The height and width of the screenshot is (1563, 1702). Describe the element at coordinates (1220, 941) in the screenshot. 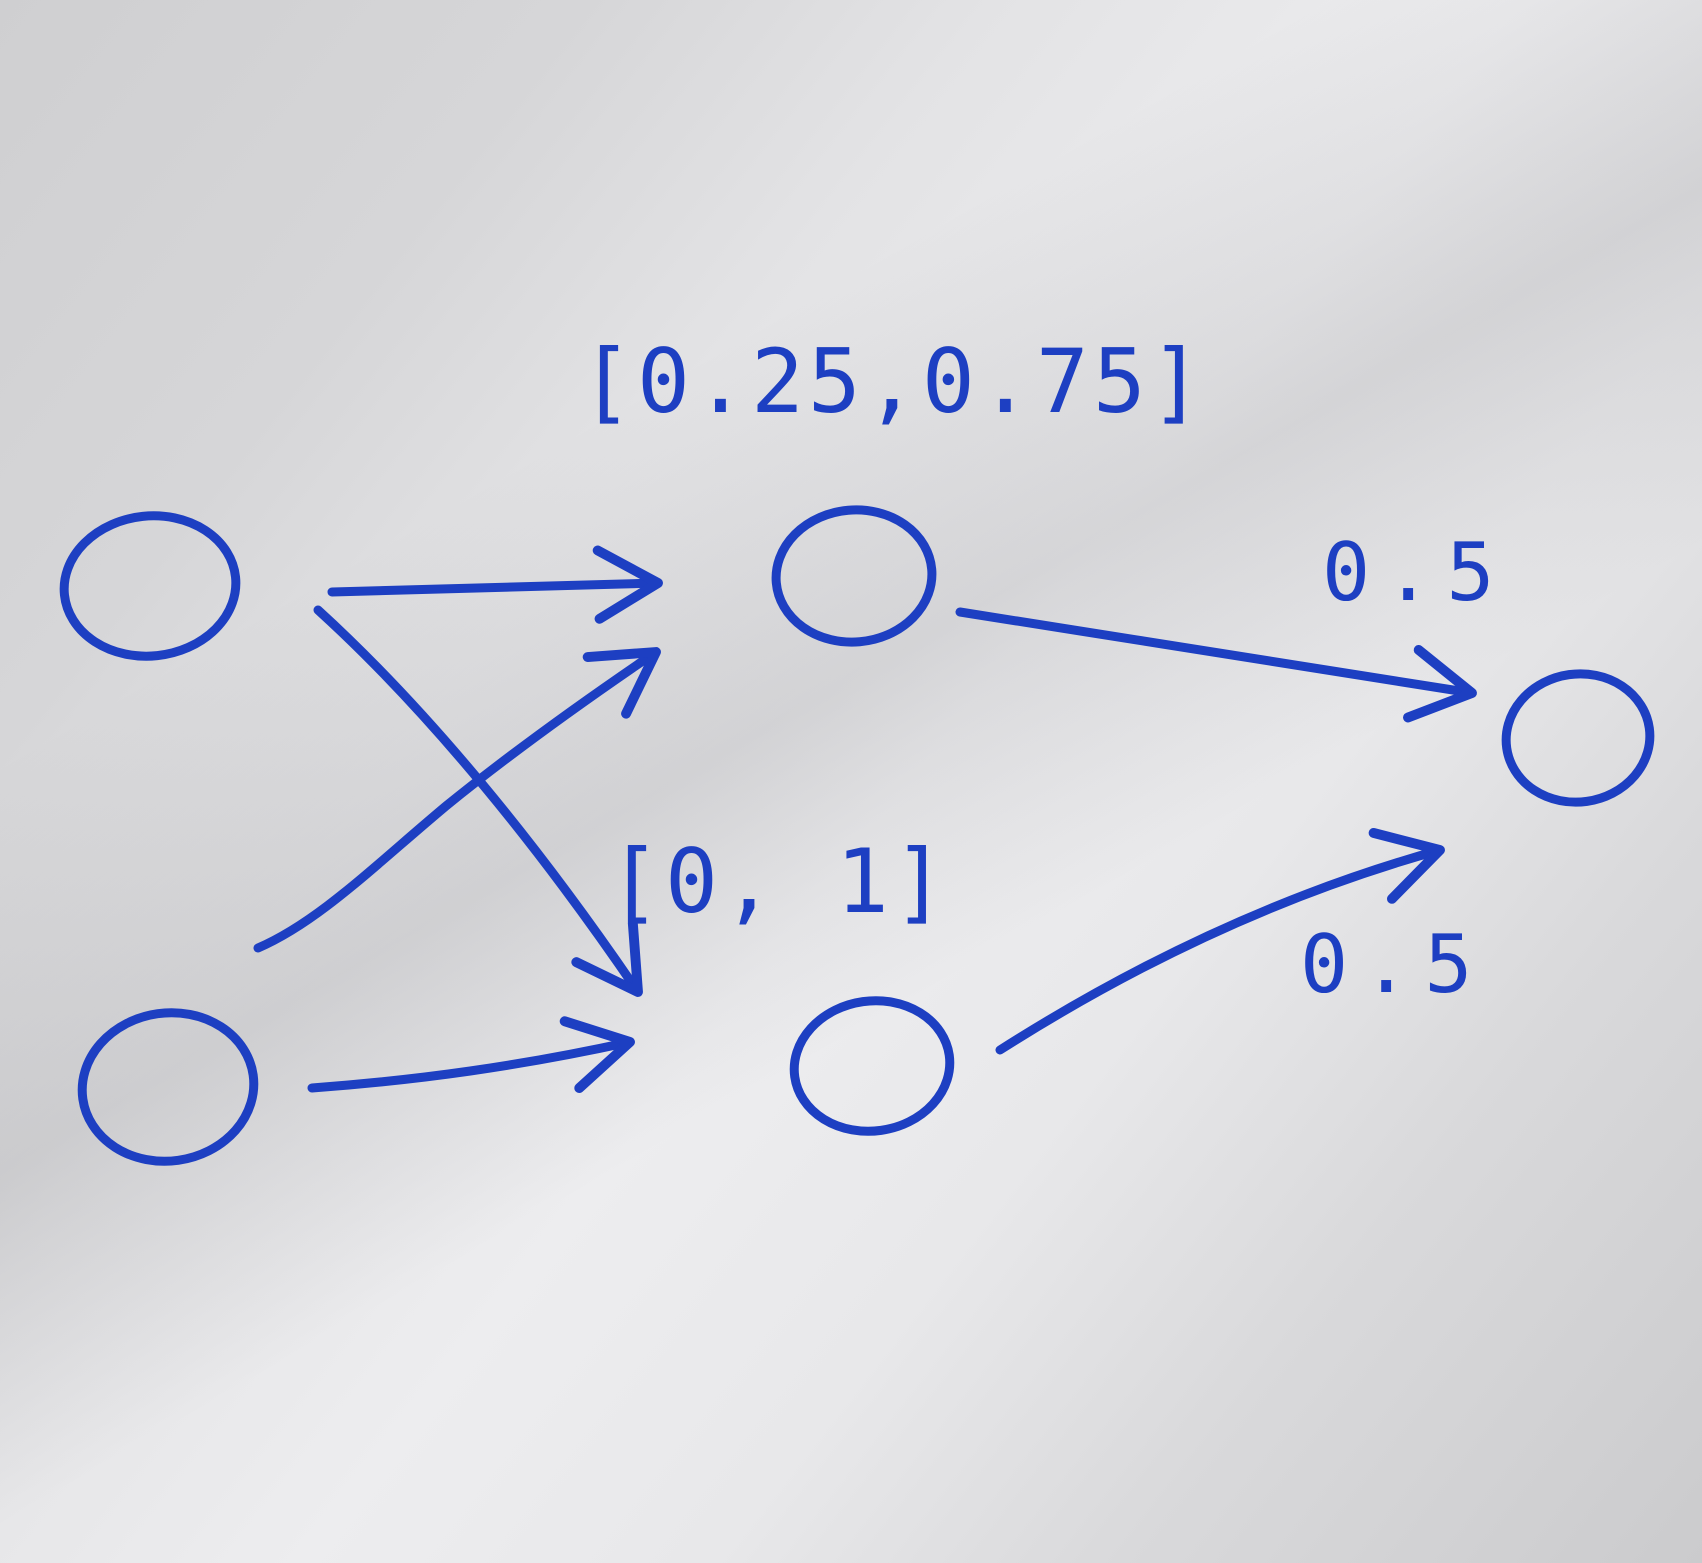

I see `edge-hidden2-output` at that location.